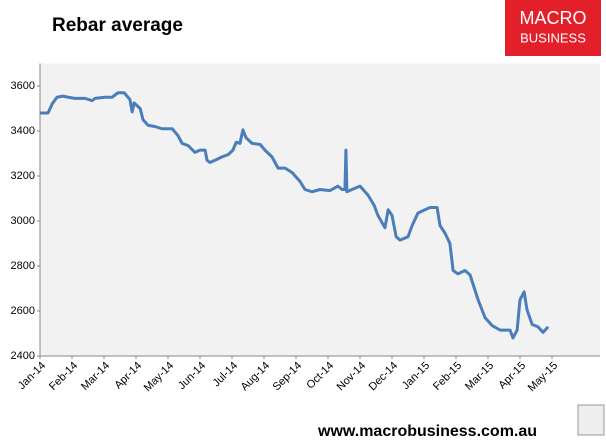 The height and width of the screenshot is (441, 606). I want to click on x-tick-label: Dec-14, so click(384, 377).